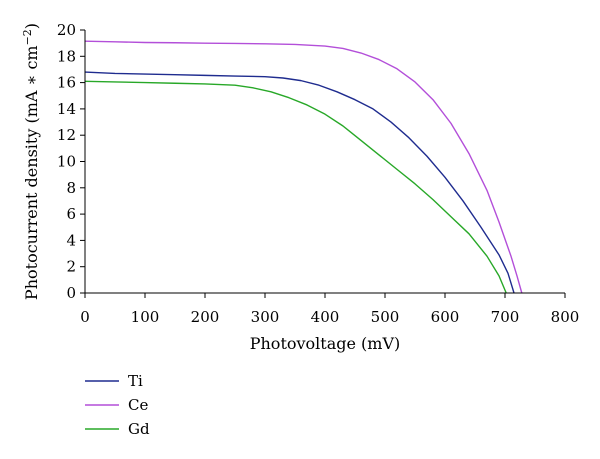 Image resolution: width=600 pixels, height=459 pixels. I want to click on x-tick-label: 500, so click(385, 317).